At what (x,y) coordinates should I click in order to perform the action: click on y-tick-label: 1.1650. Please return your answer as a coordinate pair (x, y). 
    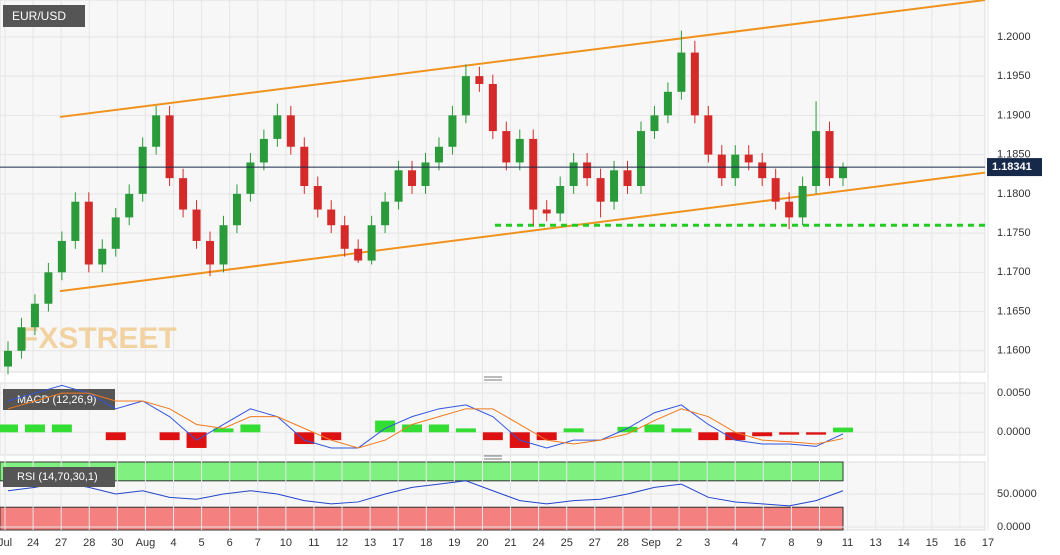
    Looking at the image, I should click on (1014, 311).